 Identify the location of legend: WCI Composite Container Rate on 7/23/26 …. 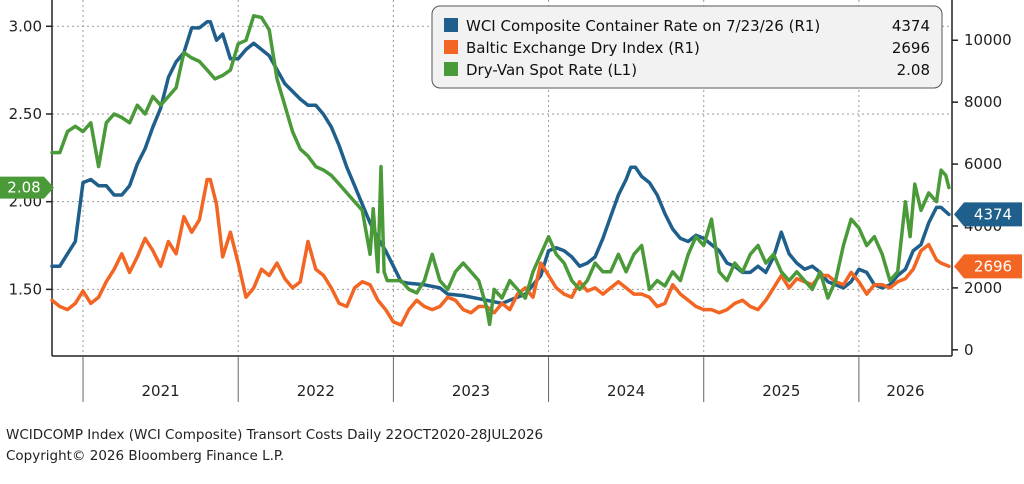
(687, 47).